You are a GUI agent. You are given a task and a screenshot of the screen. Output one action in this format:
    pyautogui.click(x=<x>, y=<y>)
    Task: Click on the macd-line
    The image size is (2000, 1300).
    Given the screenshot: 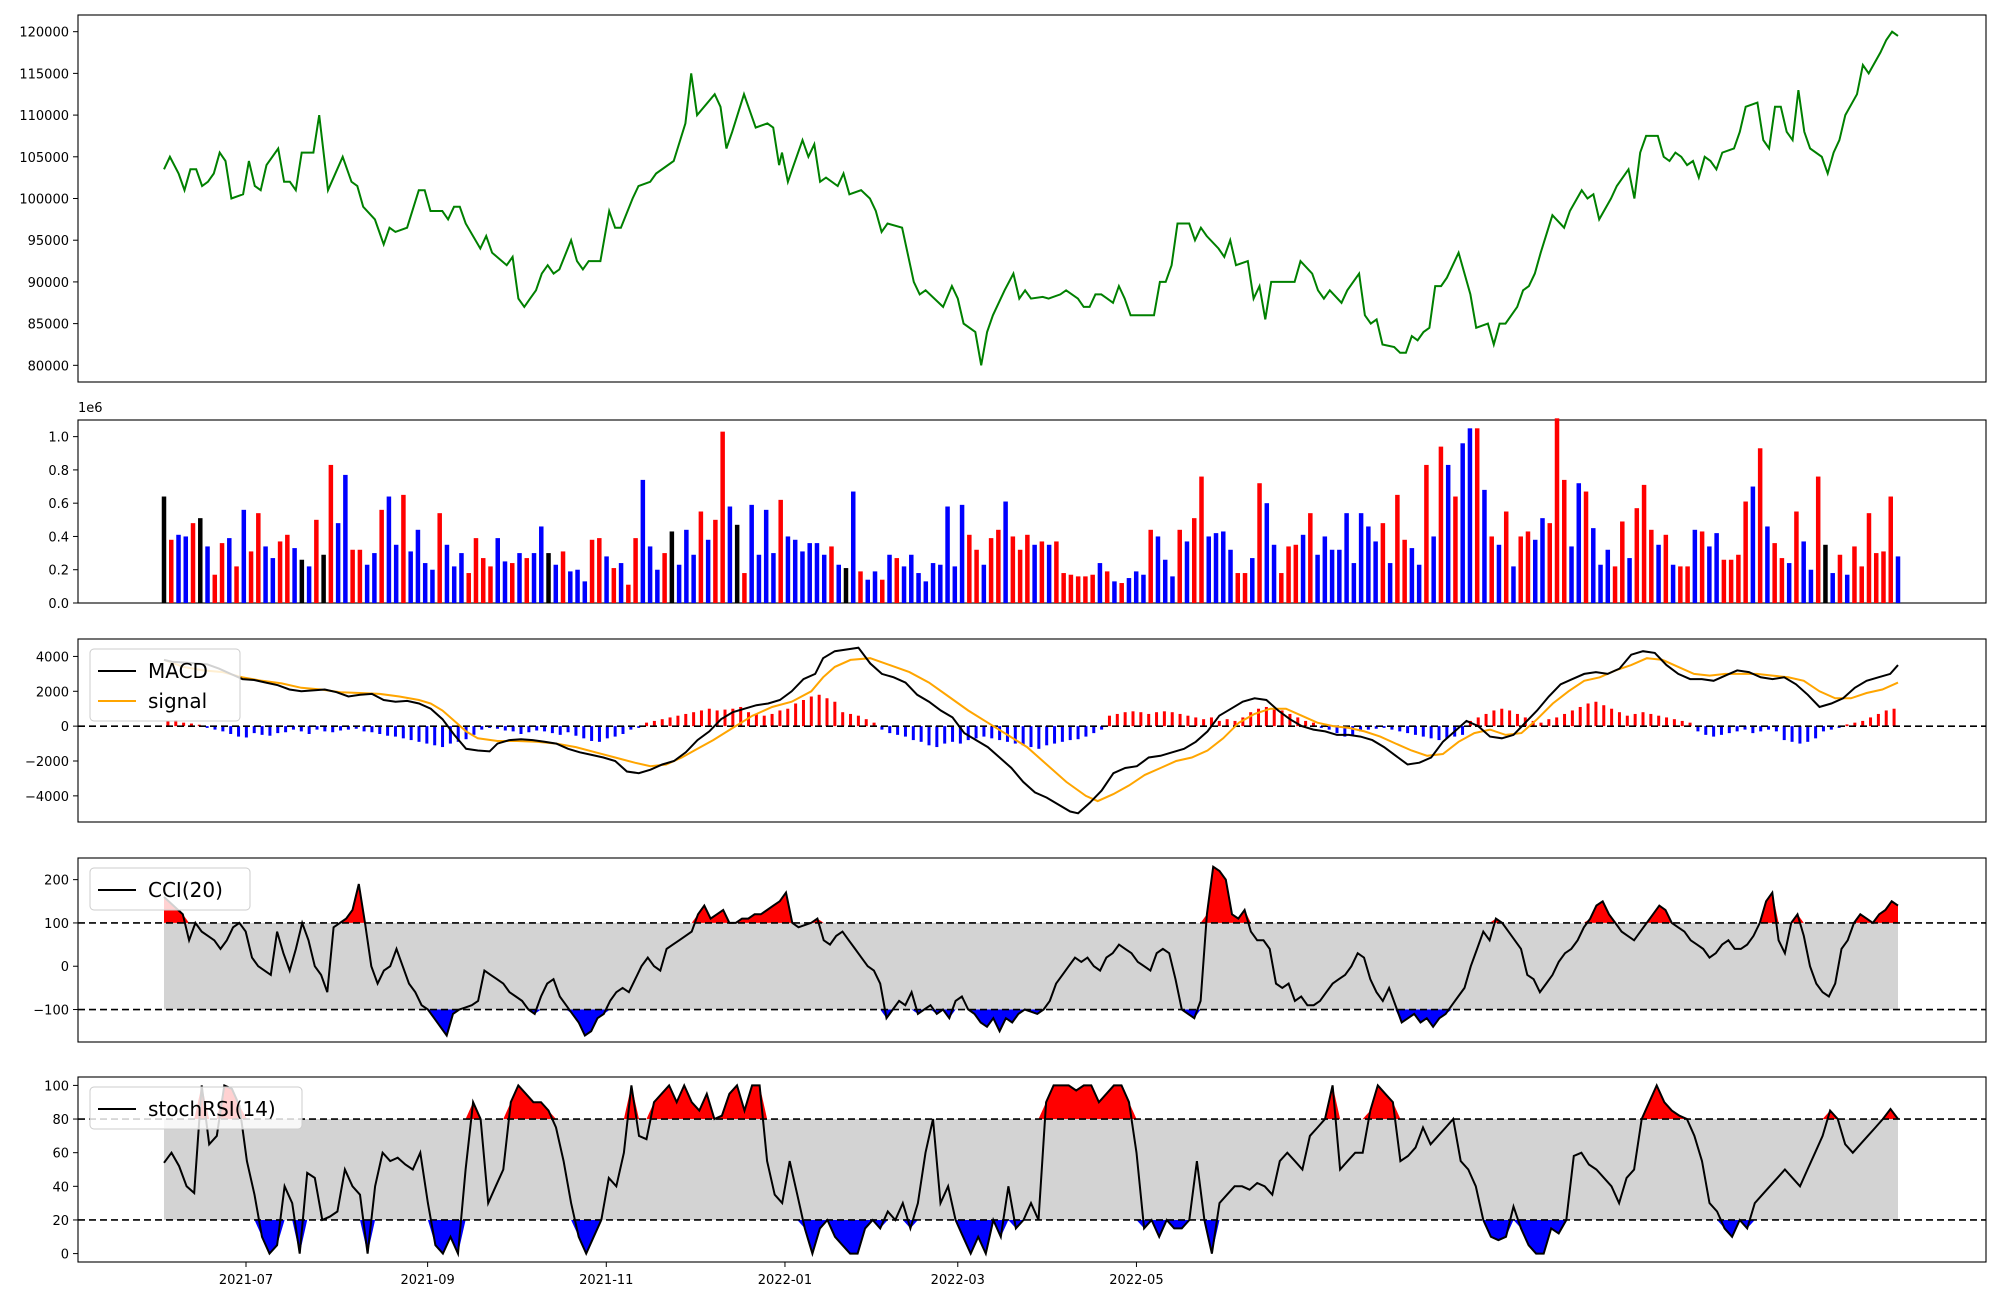 What is the action you would take?
    pyautogui.click(x=1031, y=730)
    